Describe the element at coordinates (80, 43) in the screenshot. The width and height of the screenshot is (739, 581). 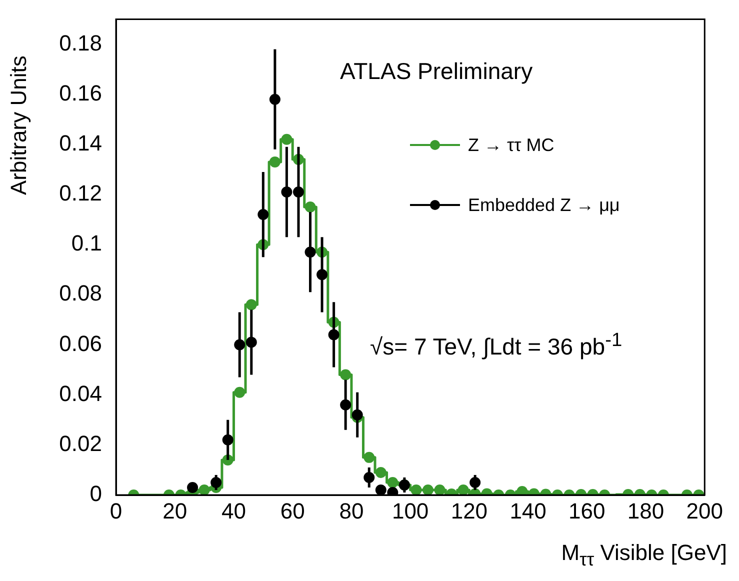
I see `y-tick-label: 0.18` at that location.